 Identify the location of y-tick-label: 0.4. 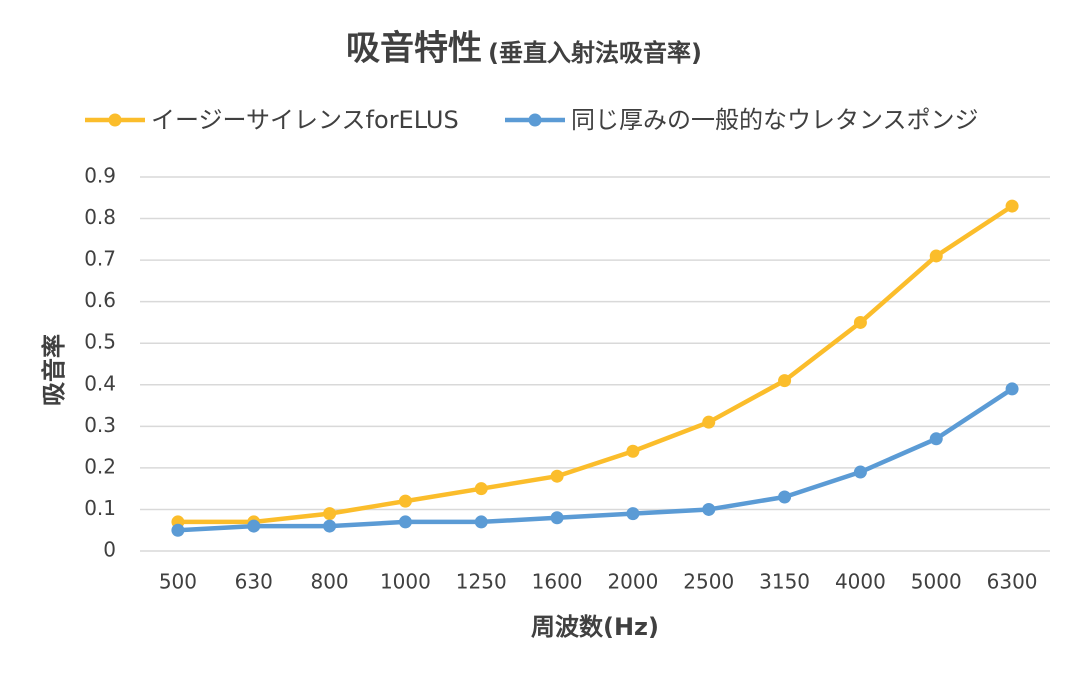
(100, 383).